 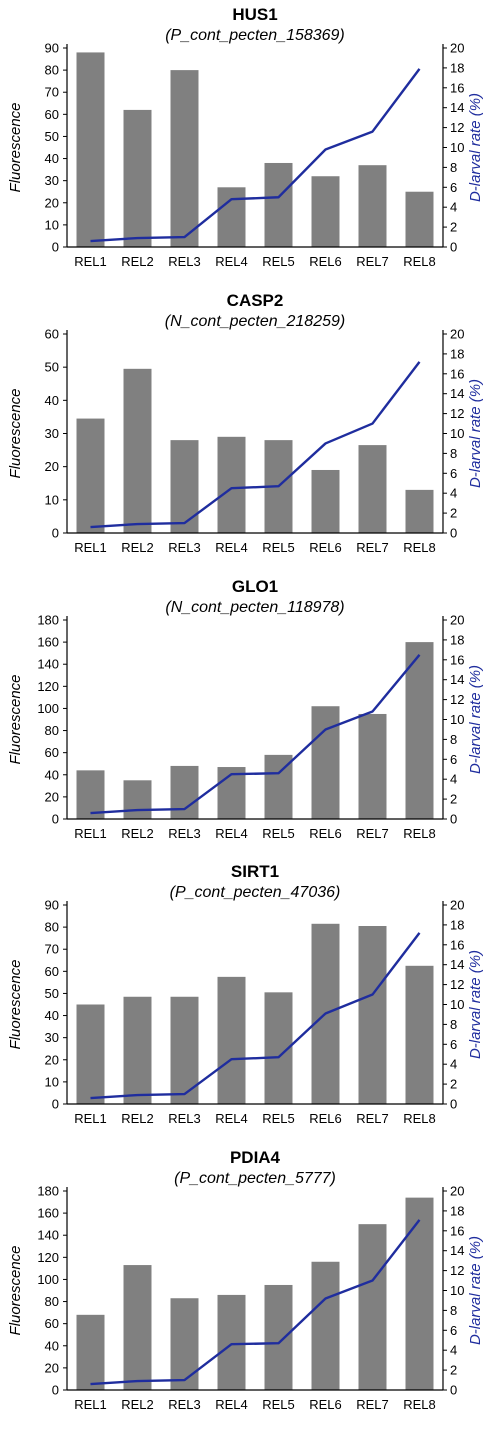 What do you see at coordinates (52, 180) in the screenshot?
I see `y-tick-label: 30` at bounding box center [52, 180].